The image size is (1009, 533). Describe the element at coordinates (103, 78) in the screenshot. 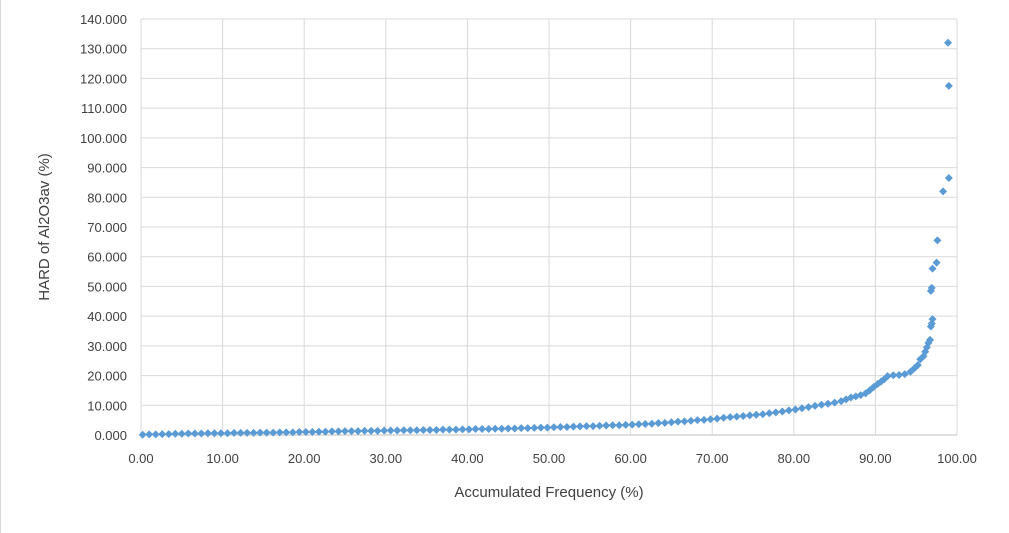

I see `y-tick-label: 120.000` at that location.